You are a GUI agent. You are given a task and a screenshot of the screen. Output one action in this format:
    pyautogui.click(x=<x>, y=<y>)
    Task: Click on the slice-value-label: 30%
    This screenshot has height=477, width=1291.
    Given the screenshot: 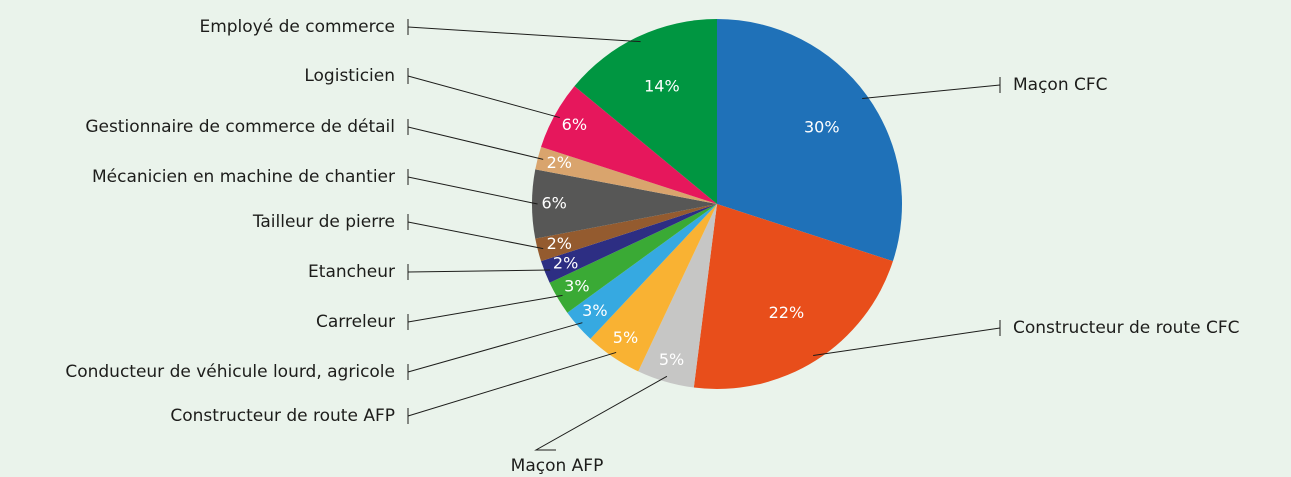 What is the action you would take?
    pyautogui.click(x=822, y=126)
    